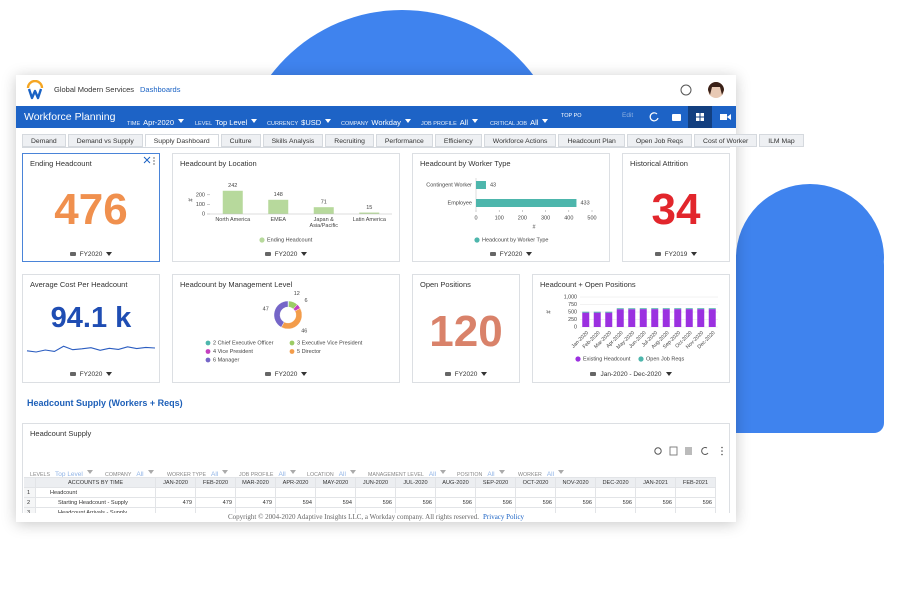  Describe the element at coordinates (176, 483) in the screenshot. I see `column-header: JAN-2020` at that location.